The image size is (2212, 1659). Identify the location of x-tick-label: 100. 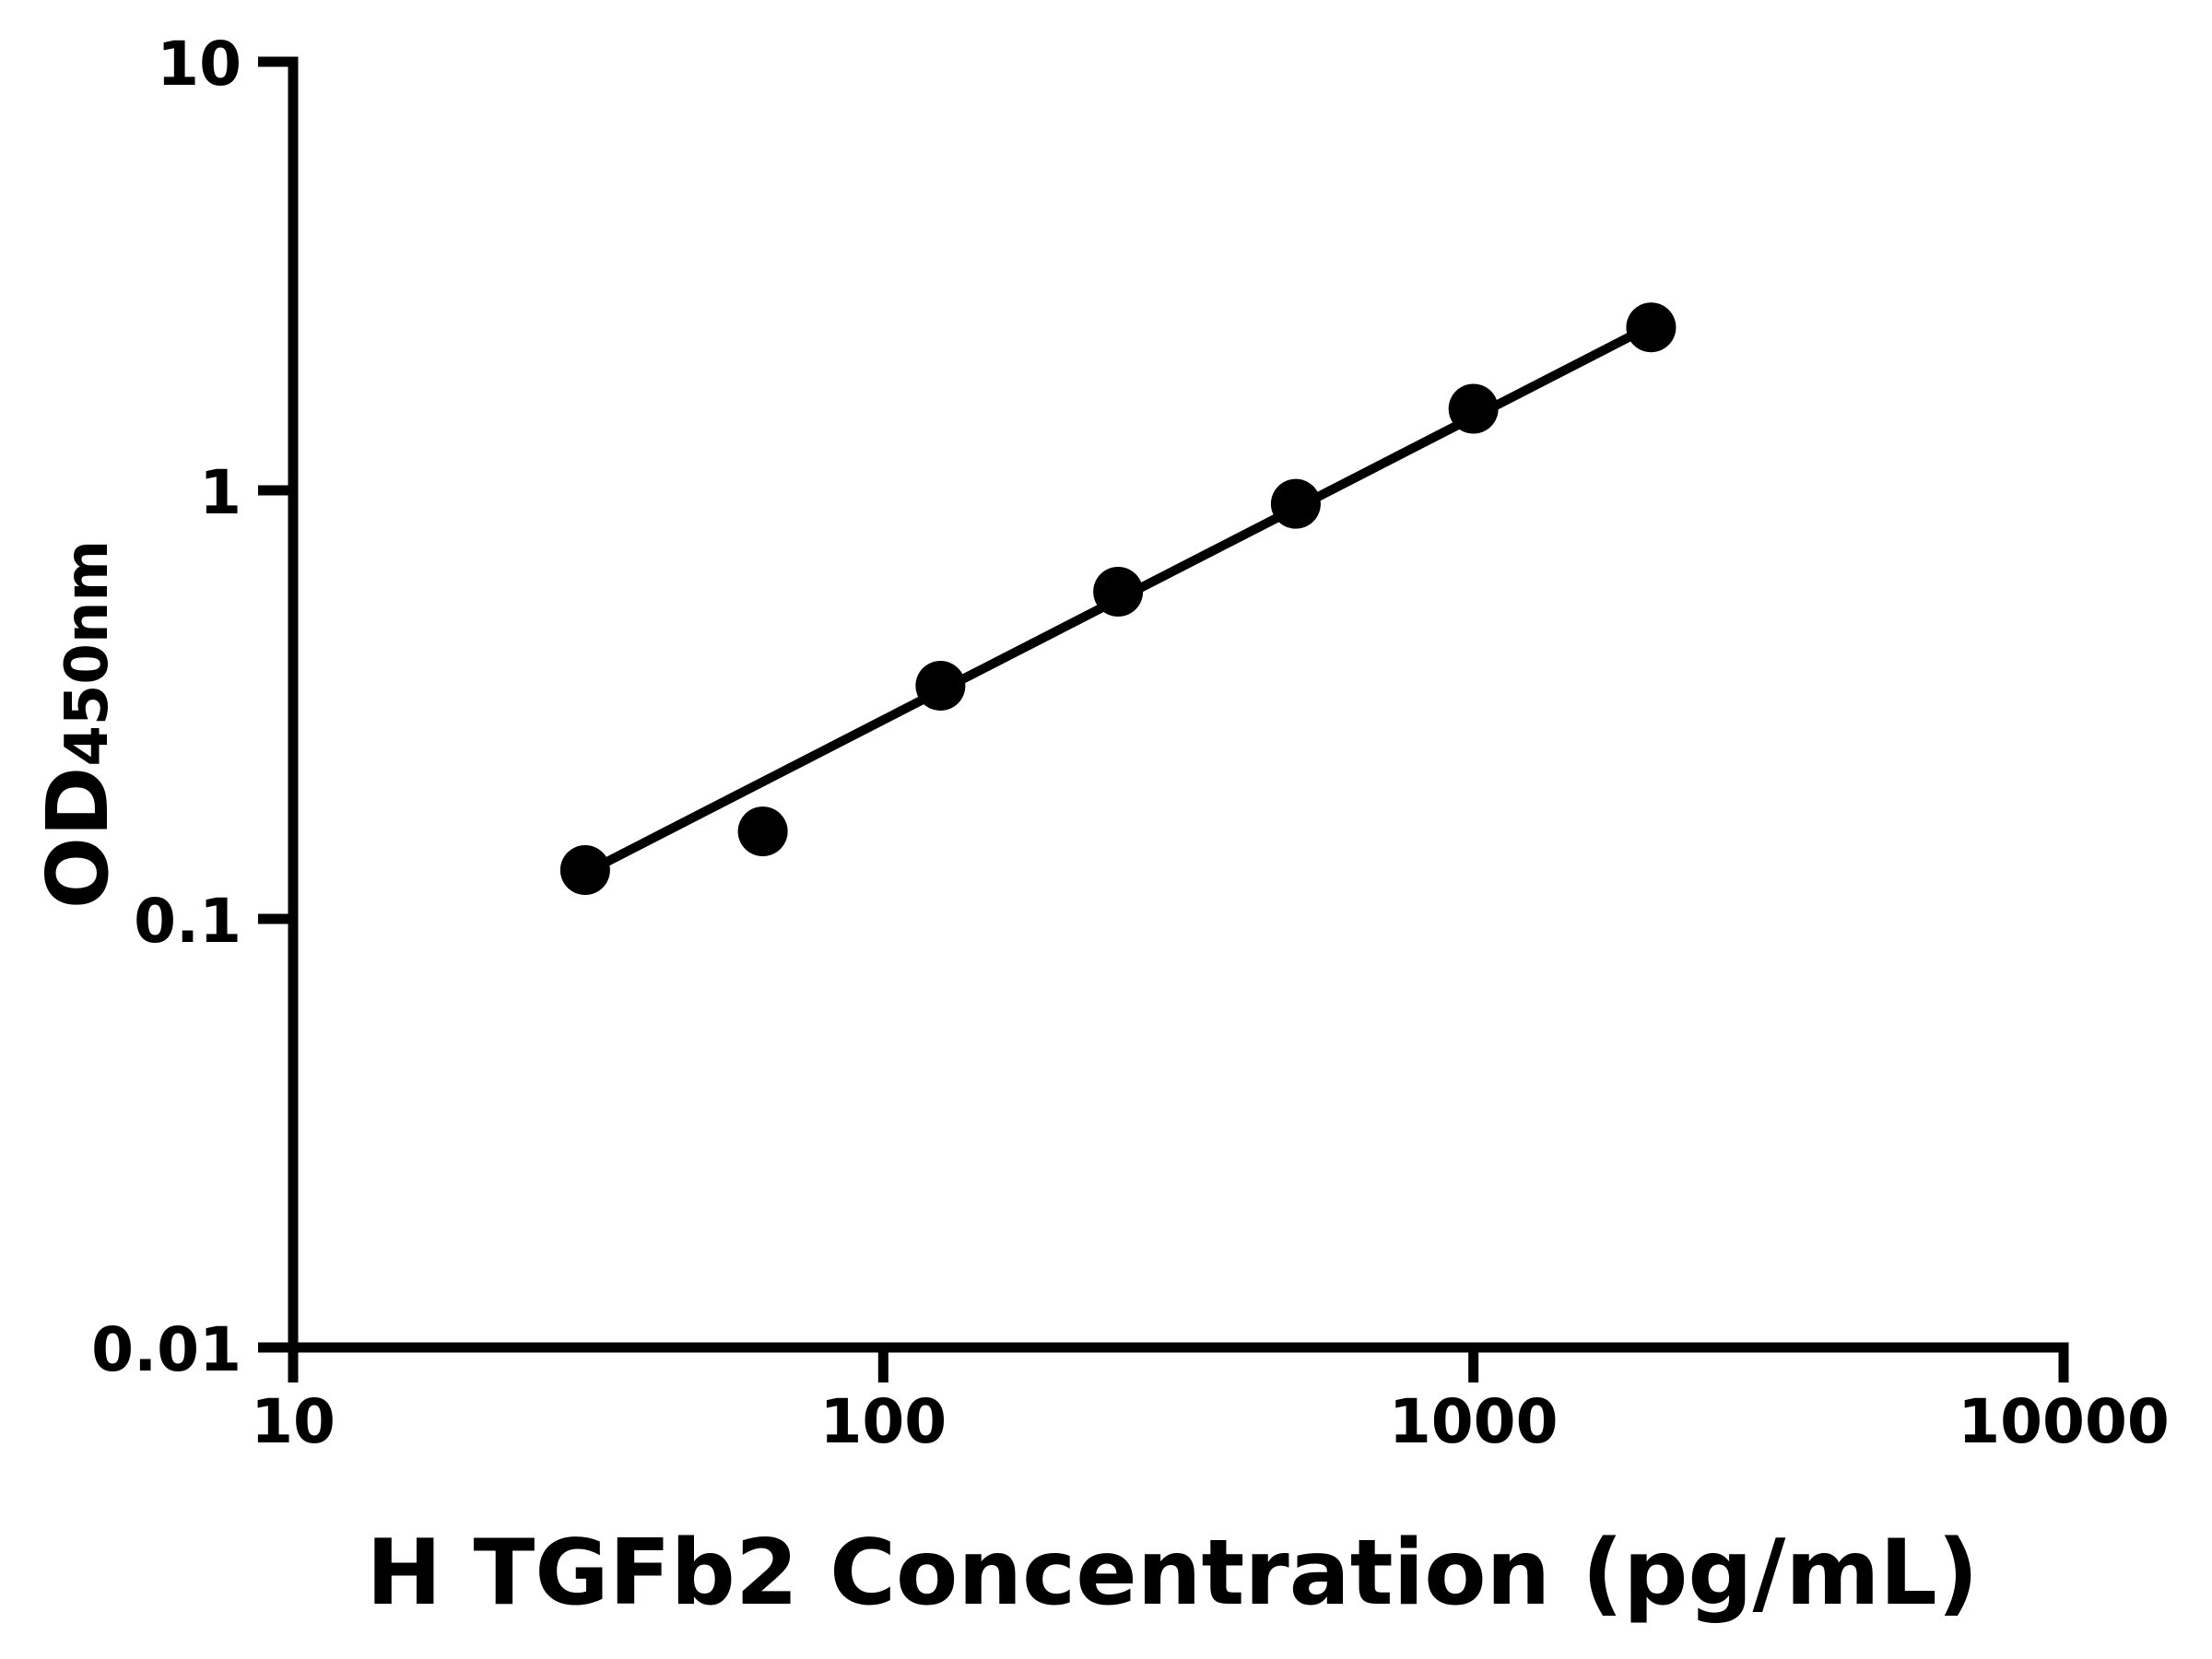
(883, 1421).